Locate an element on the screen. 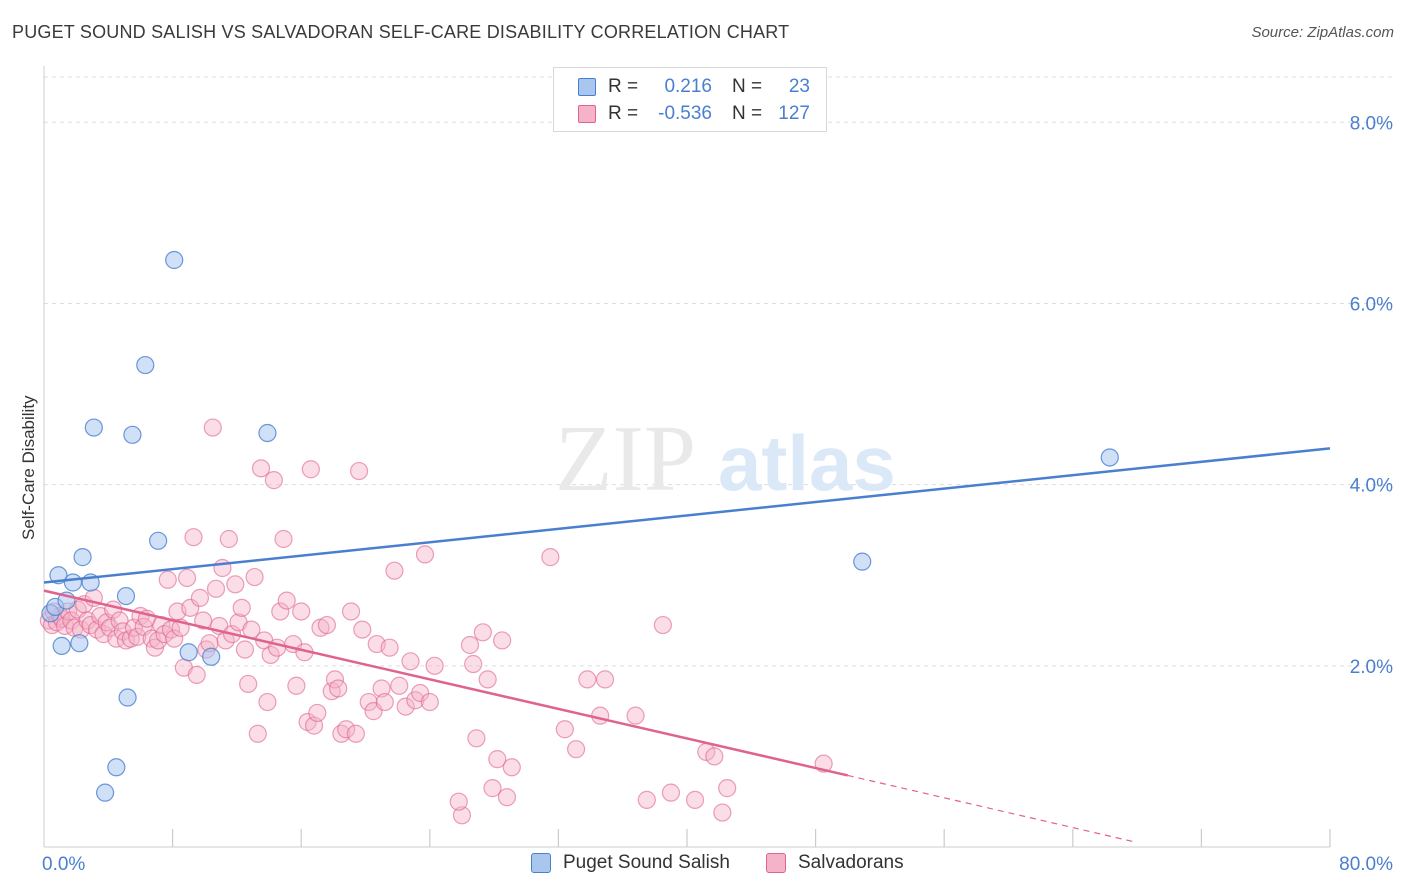 This screenshot has width=1406, height=892. legend-n-value: 127 is located at coordinates (794, 113).